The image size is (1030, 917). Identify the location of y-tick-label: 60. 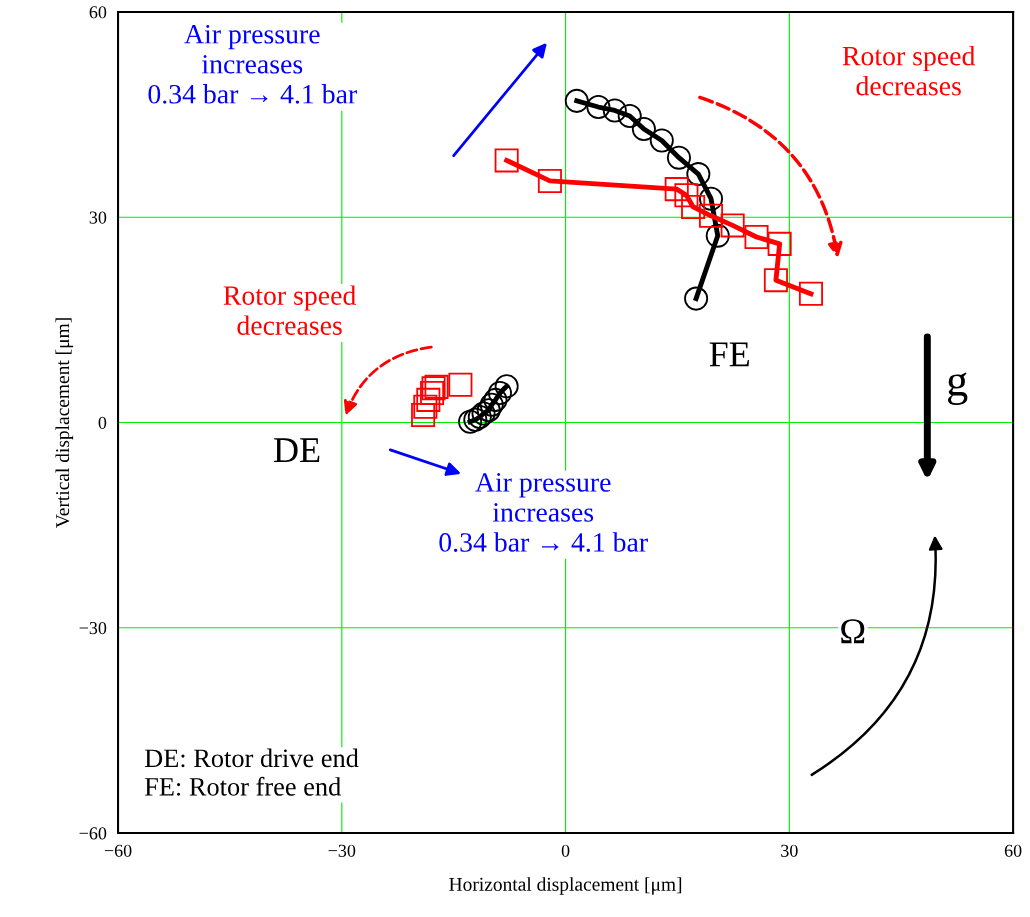
(98, 12).